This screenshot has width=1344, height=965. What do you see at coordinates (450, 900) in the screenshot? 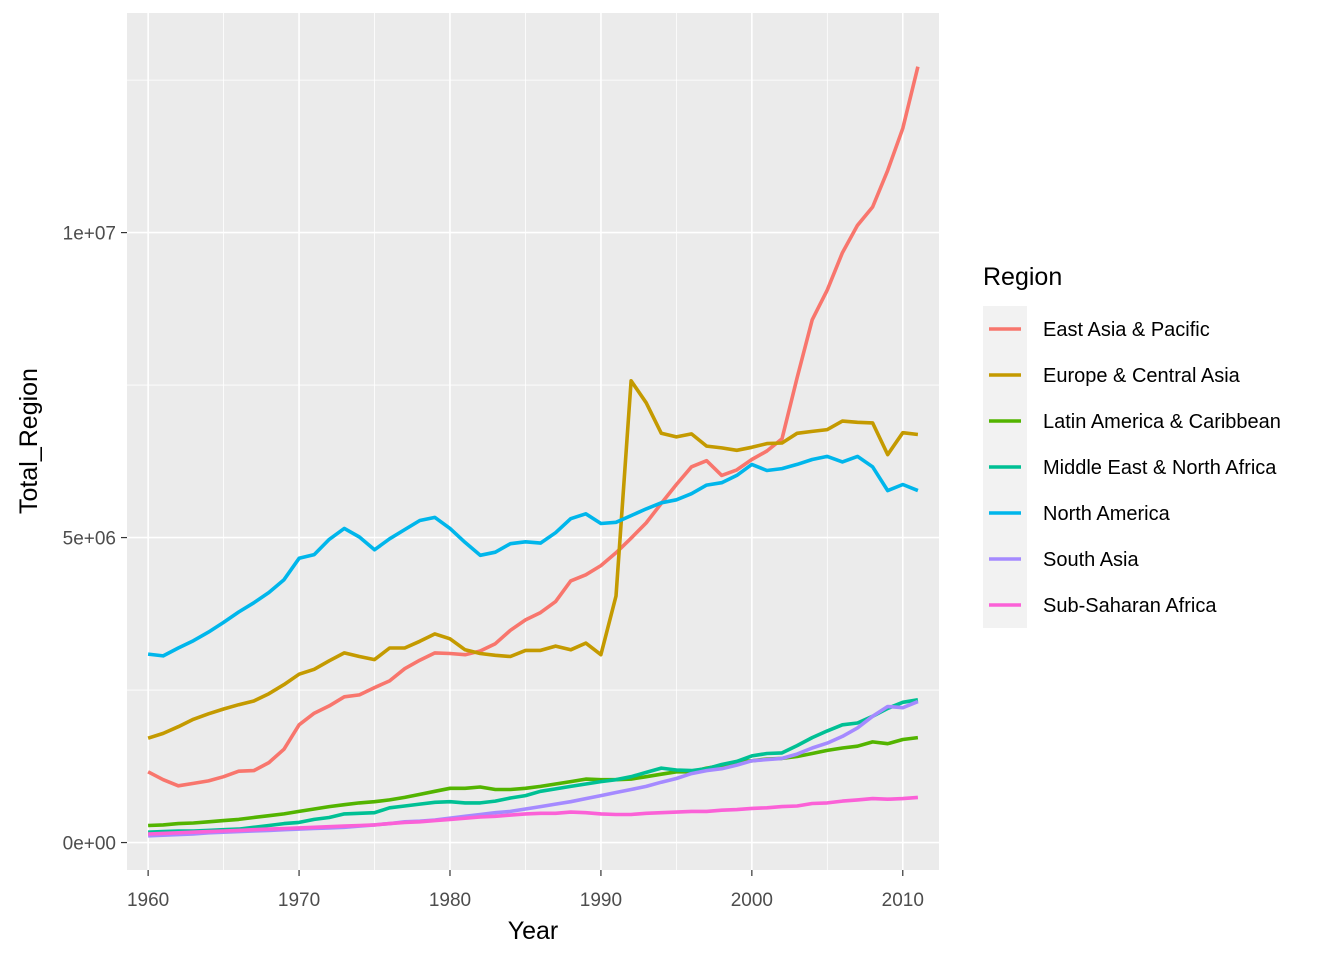
I see `x-tick-label: 1980` at bounding box center [450, 900].